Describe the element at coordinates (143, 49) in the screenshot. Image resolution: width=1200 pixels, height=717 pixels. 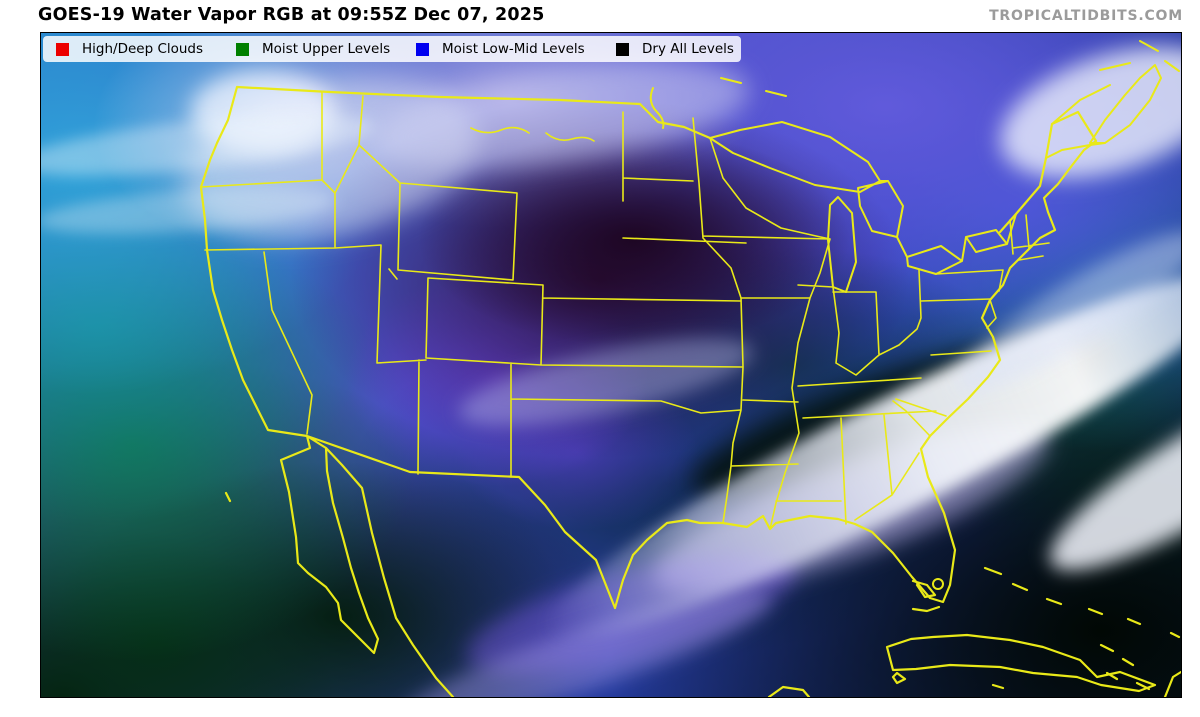
I see `legend-label: High/Deep Clouds` at that location.